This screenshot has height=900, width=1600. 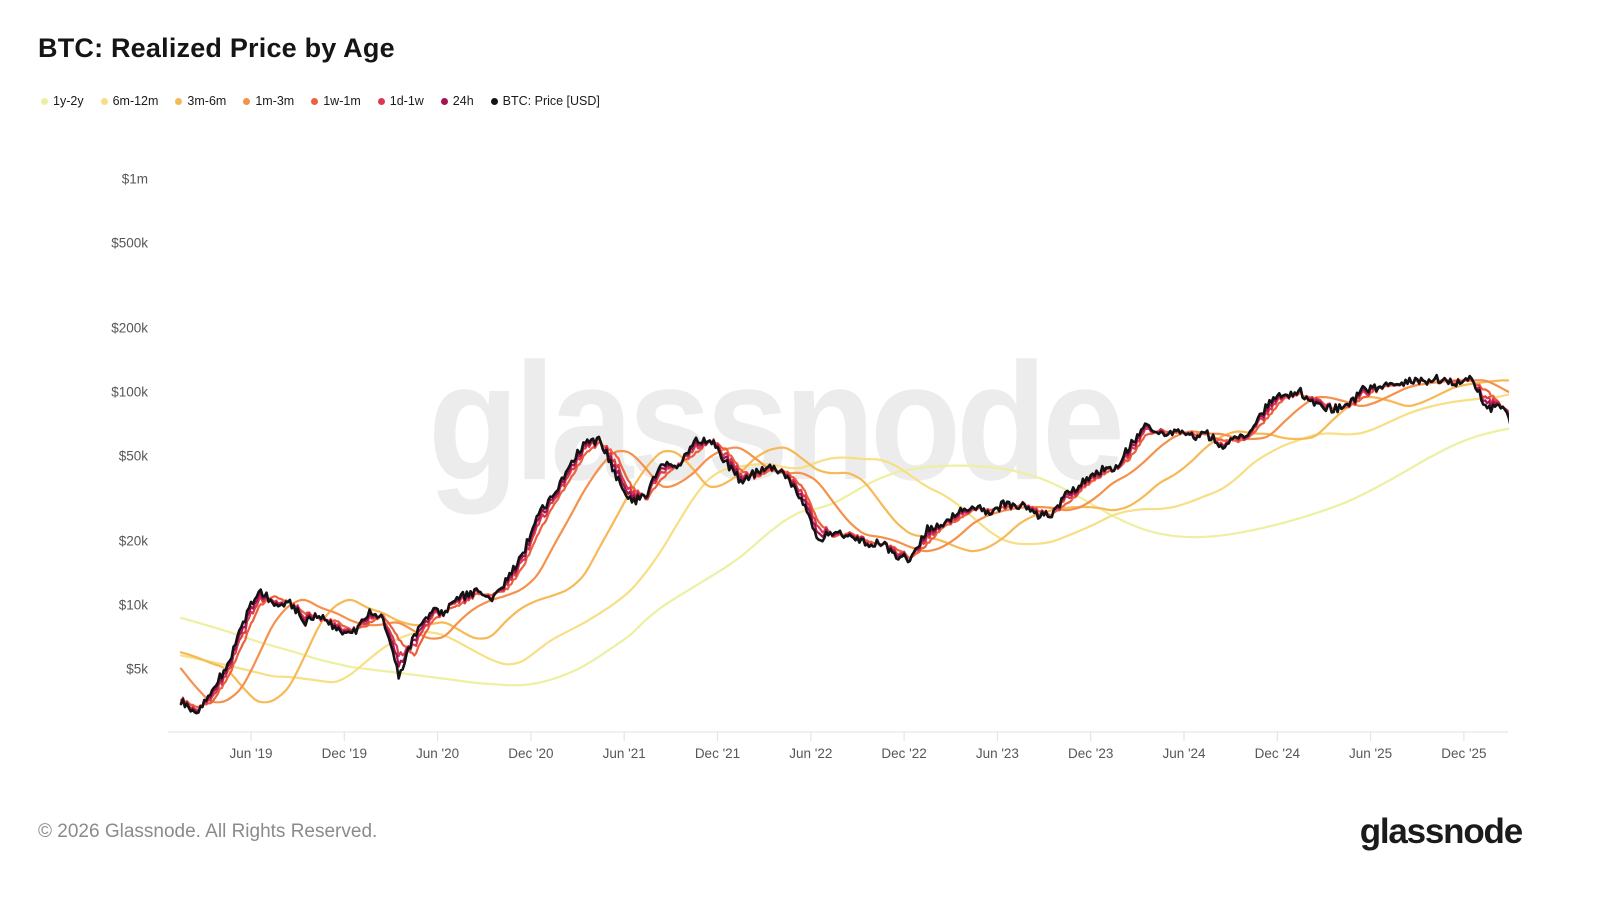 I want to click on glassnode-watermark: glassnode, so click(x=776, y=421).